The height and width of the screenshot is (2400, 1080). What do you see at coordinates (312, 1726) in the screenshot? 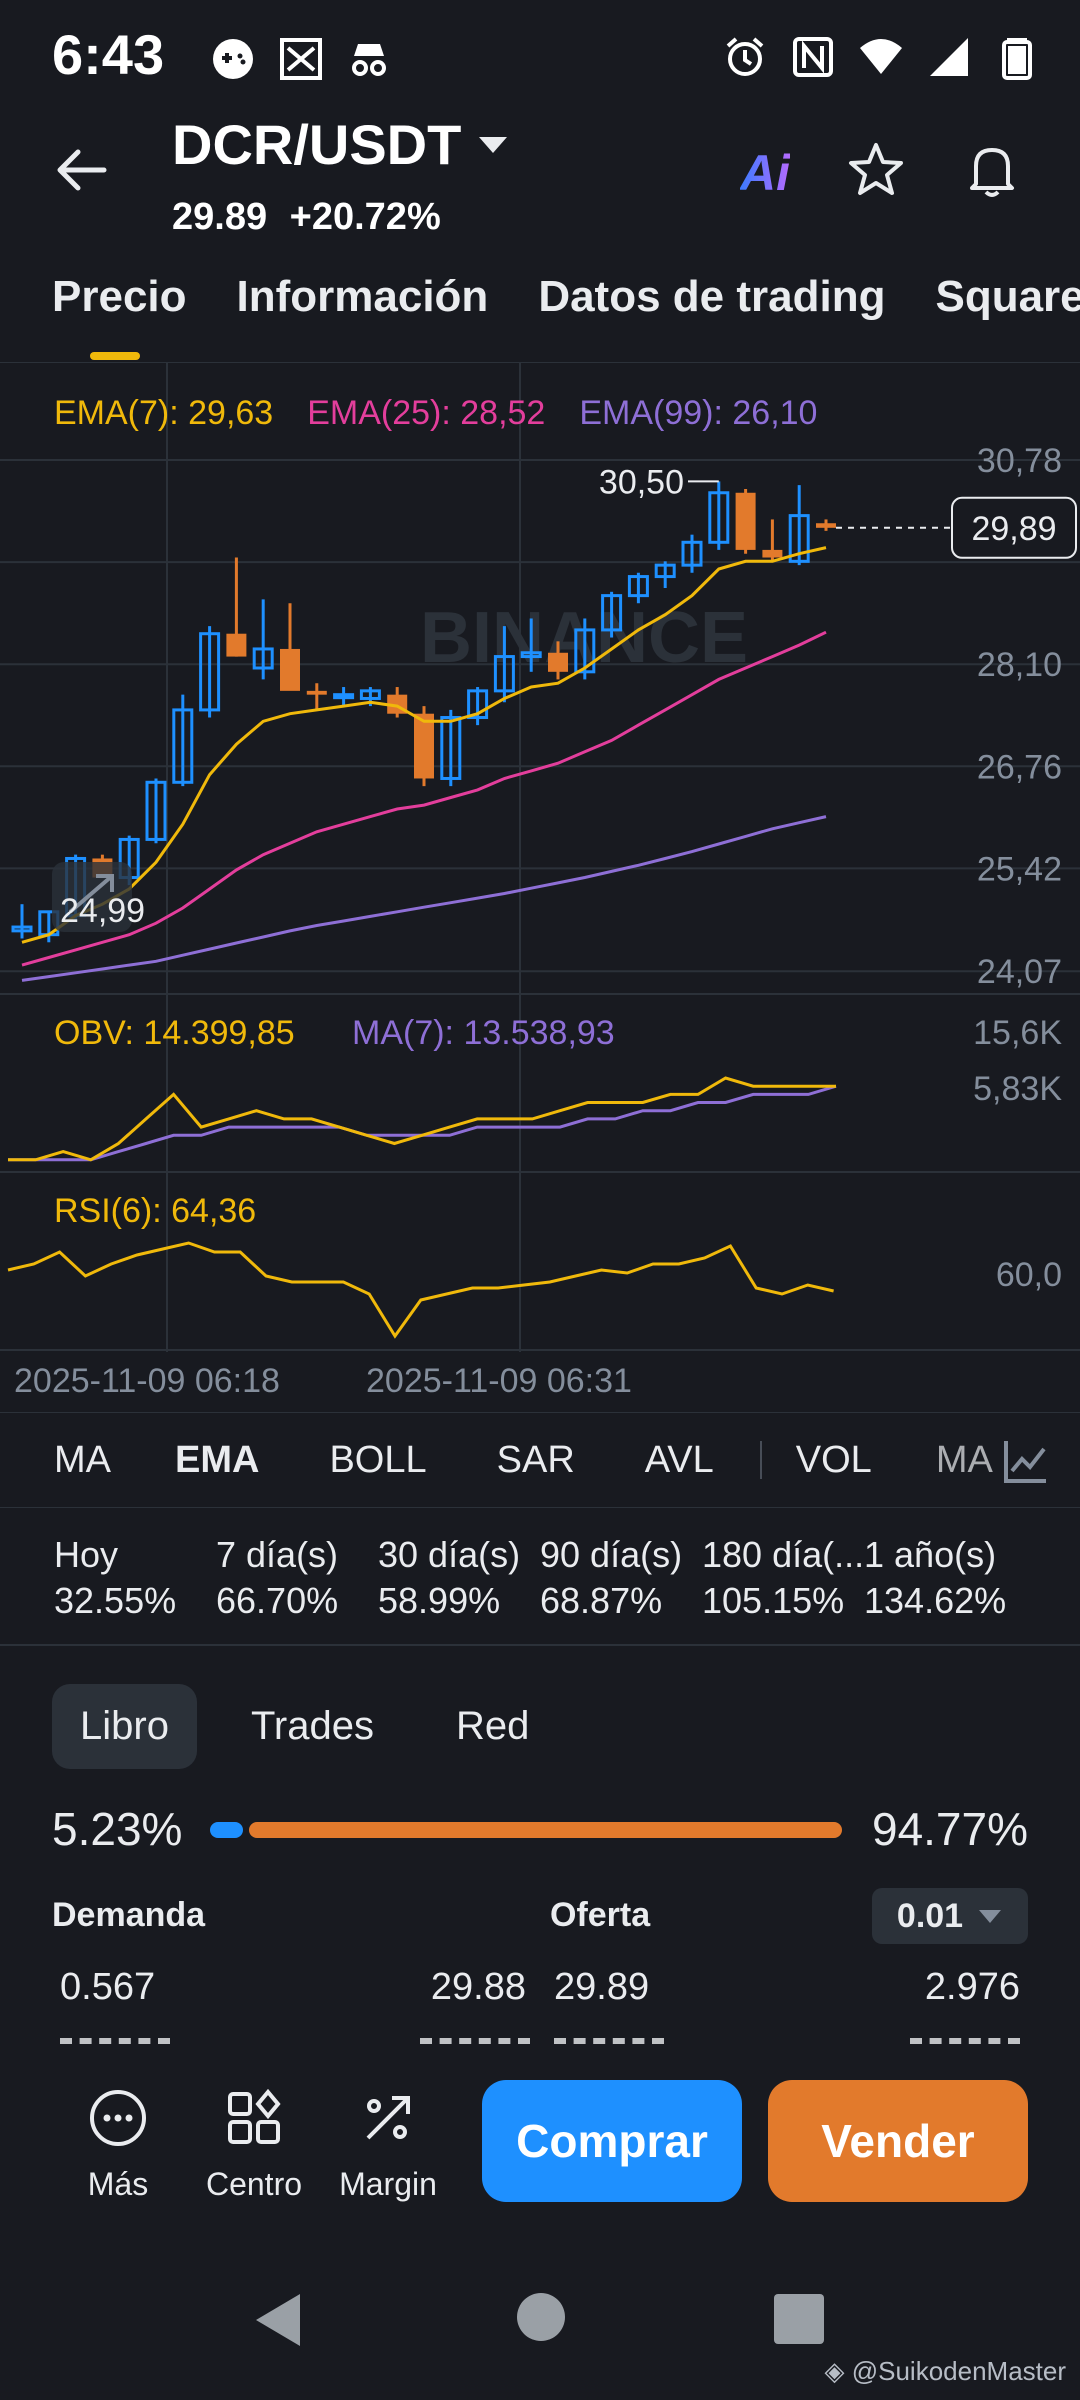
I see `tab-trades: Trades` at bounding box center [312, 1726].